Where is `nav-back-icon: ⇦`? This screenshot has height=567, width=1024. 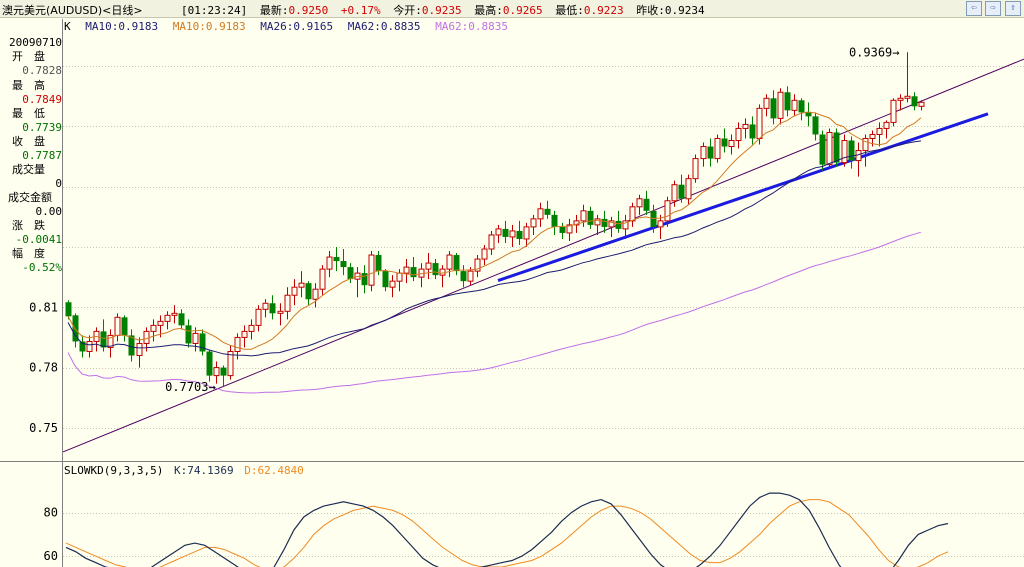 nav-back-icon: ⇦ is located at coordinates (974, 8).